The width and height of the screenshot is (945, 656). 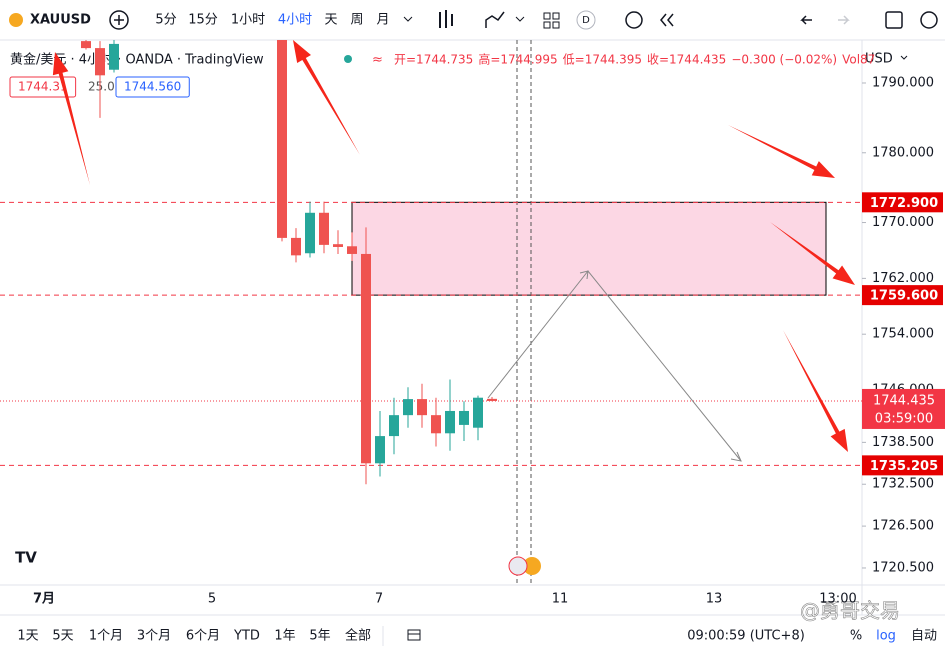 What do you see at coordinates (284, 636) in the screenshot?
I see `range-button: 1年` at bounding box center [284, 636].